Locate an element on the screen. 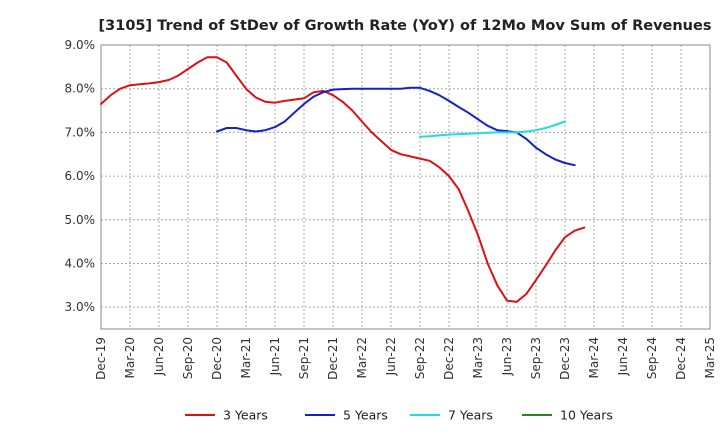 The image size is (720, 440). x-tick-label: Sep-23 is located at coordinates (536, 358).